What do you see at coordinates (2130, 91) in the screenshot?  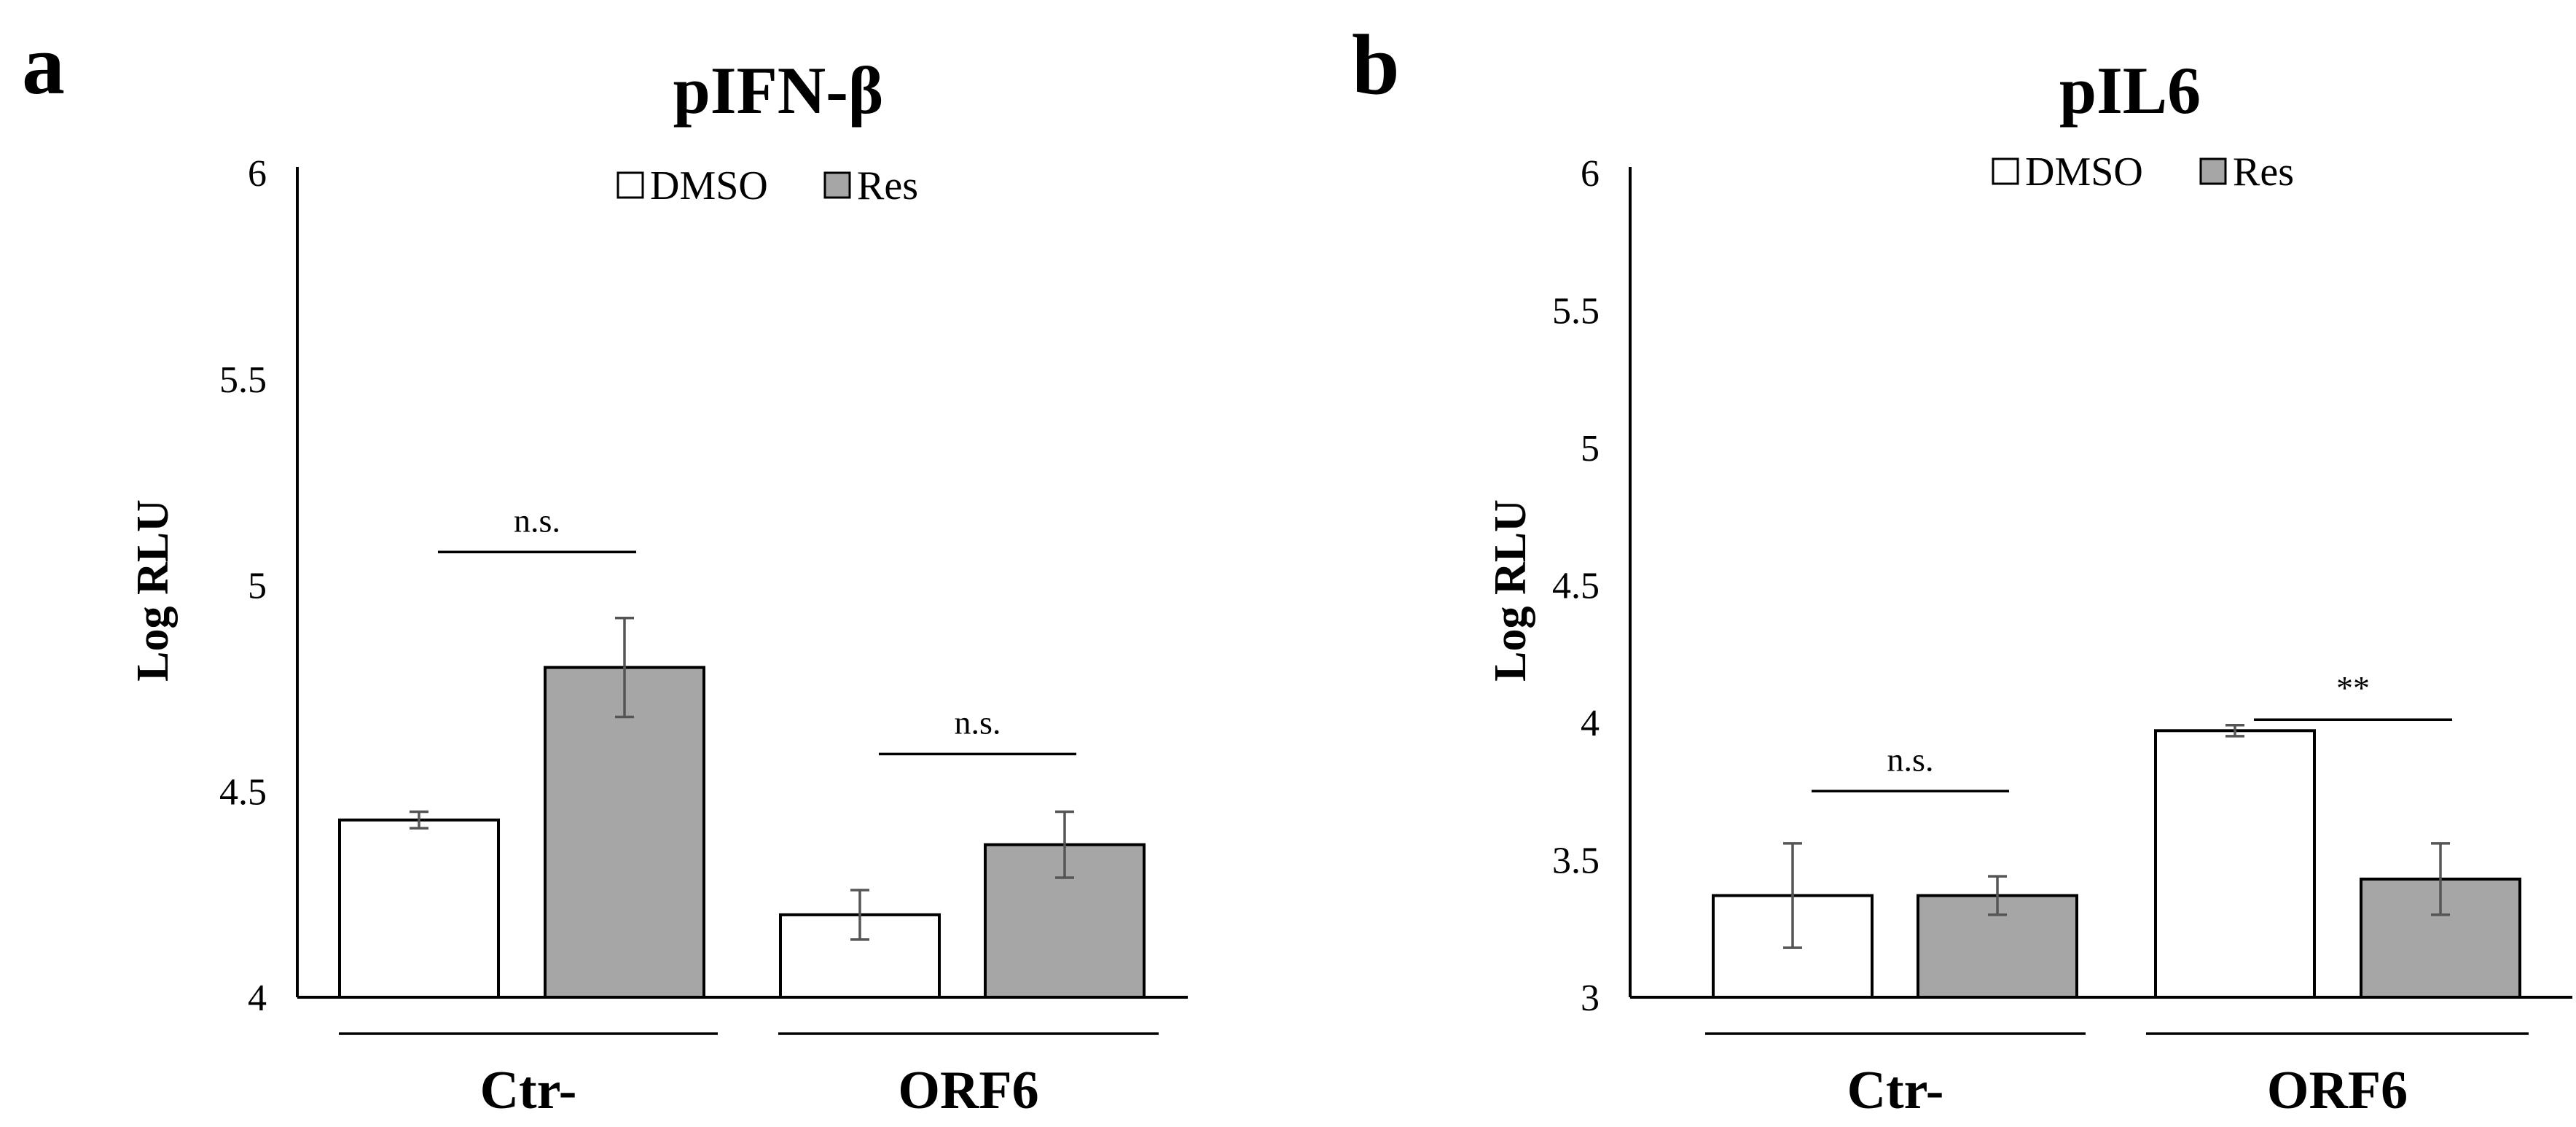 I see `chart-title: pIL6` at bounding box center [2130, 91].